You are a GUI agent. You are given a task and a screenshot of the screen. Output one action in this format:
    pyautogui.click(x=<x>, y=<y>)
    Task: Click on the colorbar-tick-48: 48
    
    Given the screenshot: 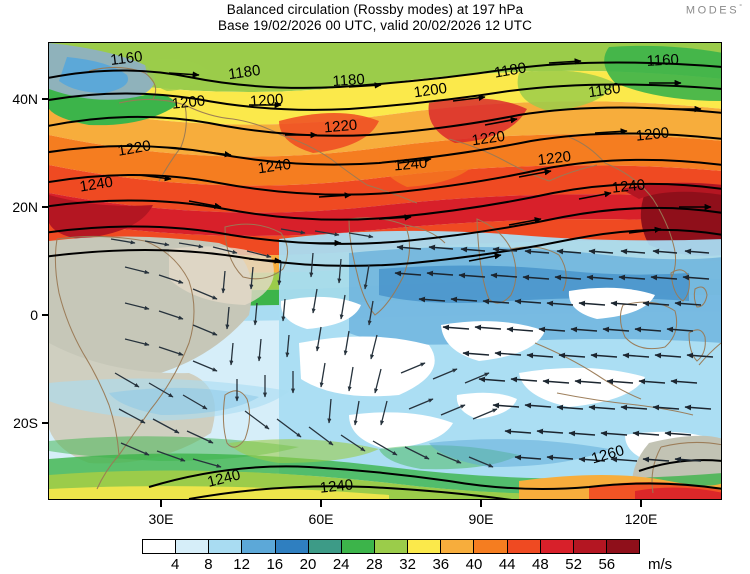 What is the action you would take?
    pyautogui.click(x=540, y=564)
    